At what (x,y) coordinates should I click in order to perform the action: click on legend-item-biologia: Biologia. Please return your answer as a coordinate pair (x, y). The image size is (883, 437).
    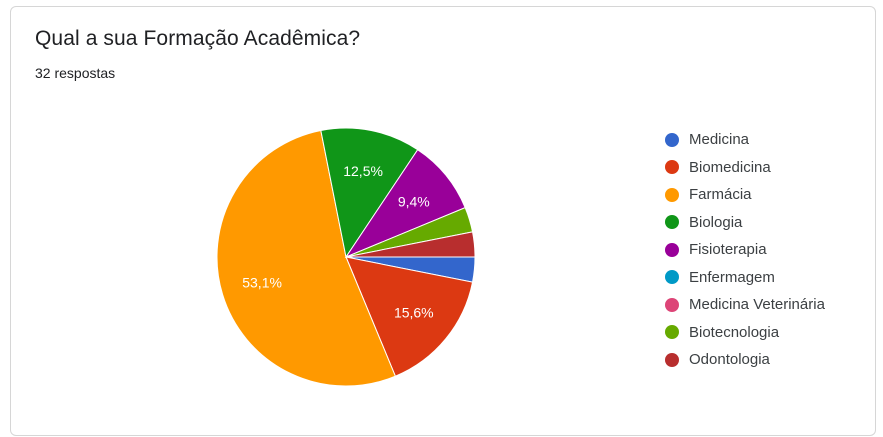
    Looking at the image, I should click on (745, 223).